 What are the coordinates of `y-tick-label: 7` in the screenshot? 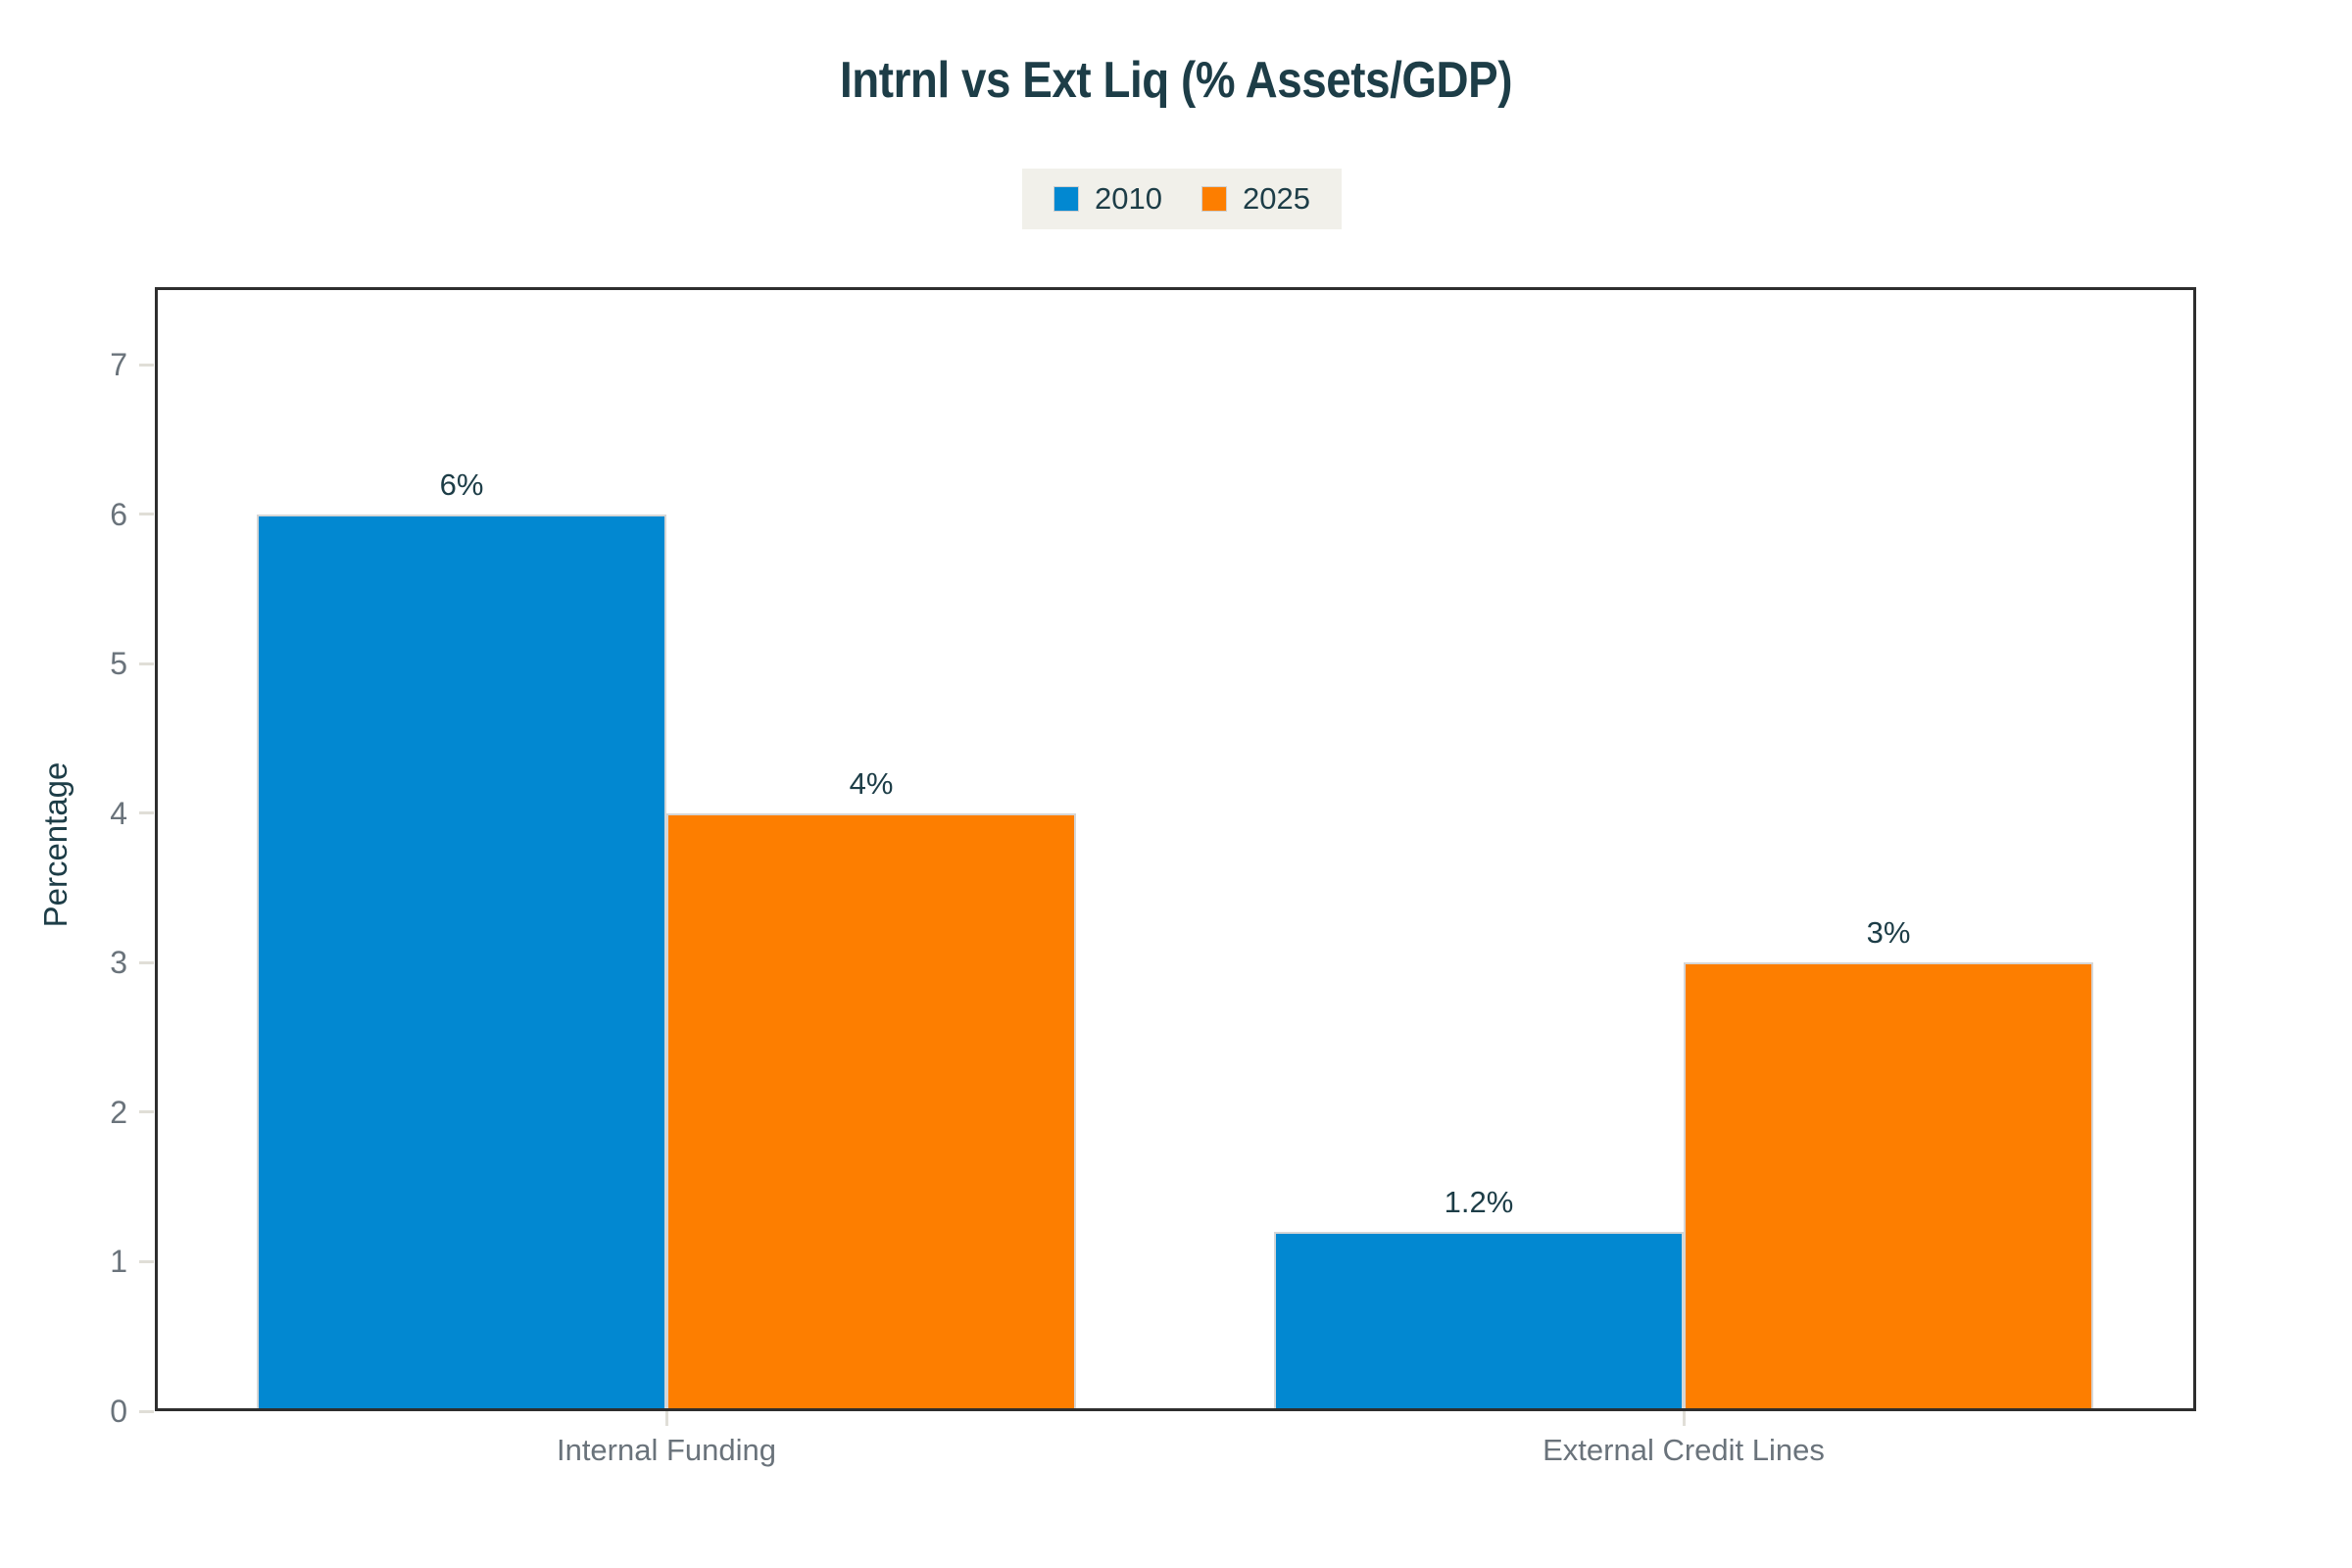 It's located at (118, 365).